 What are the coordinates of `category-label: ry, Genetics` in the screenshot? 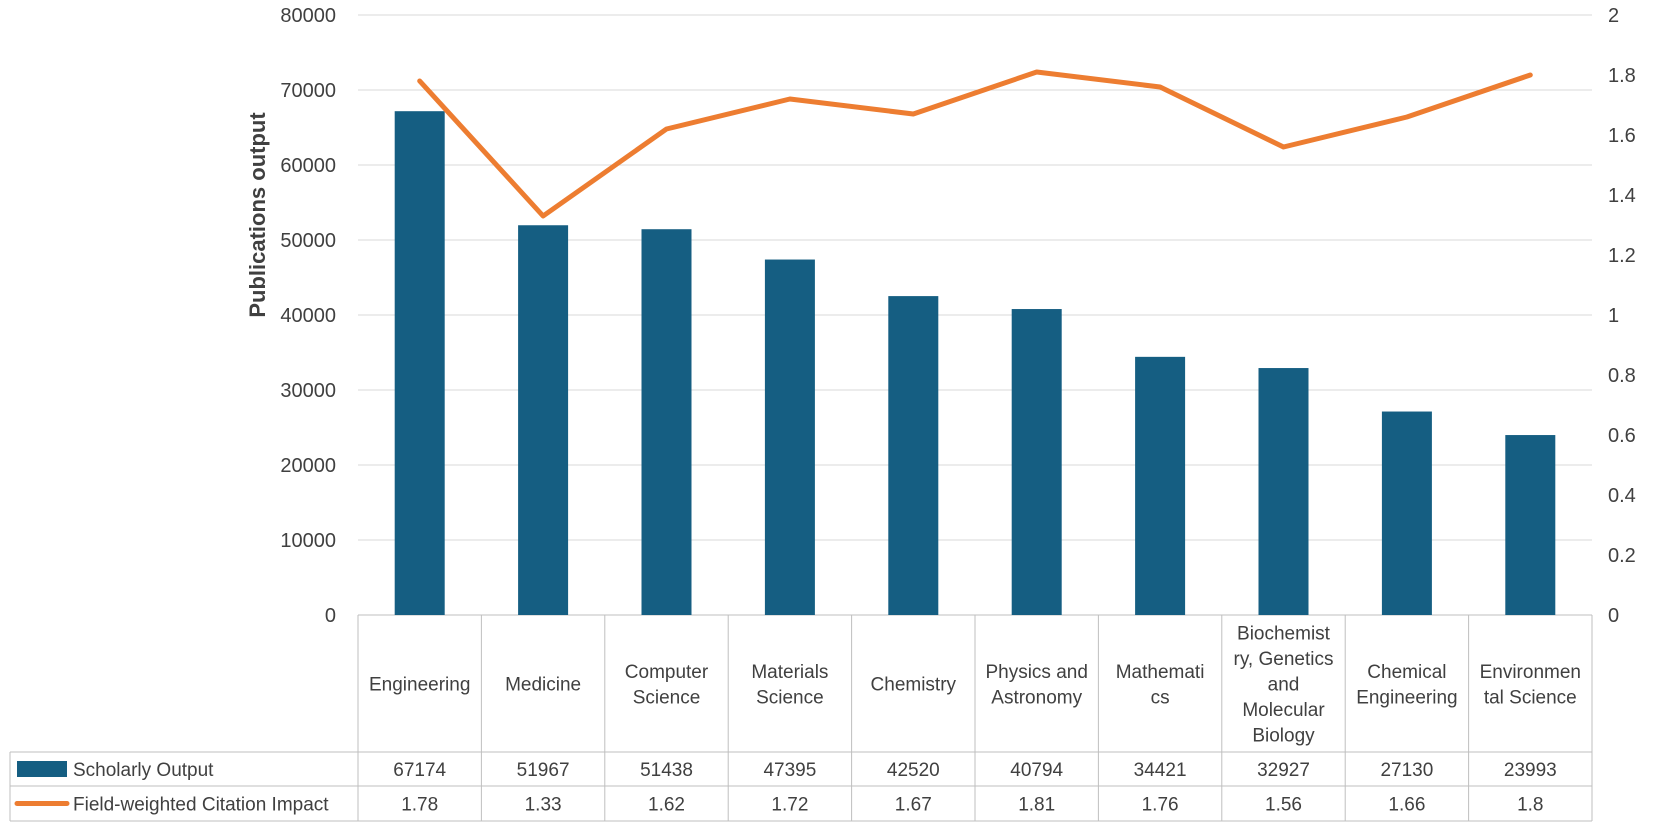 It's located at (1284, 659).